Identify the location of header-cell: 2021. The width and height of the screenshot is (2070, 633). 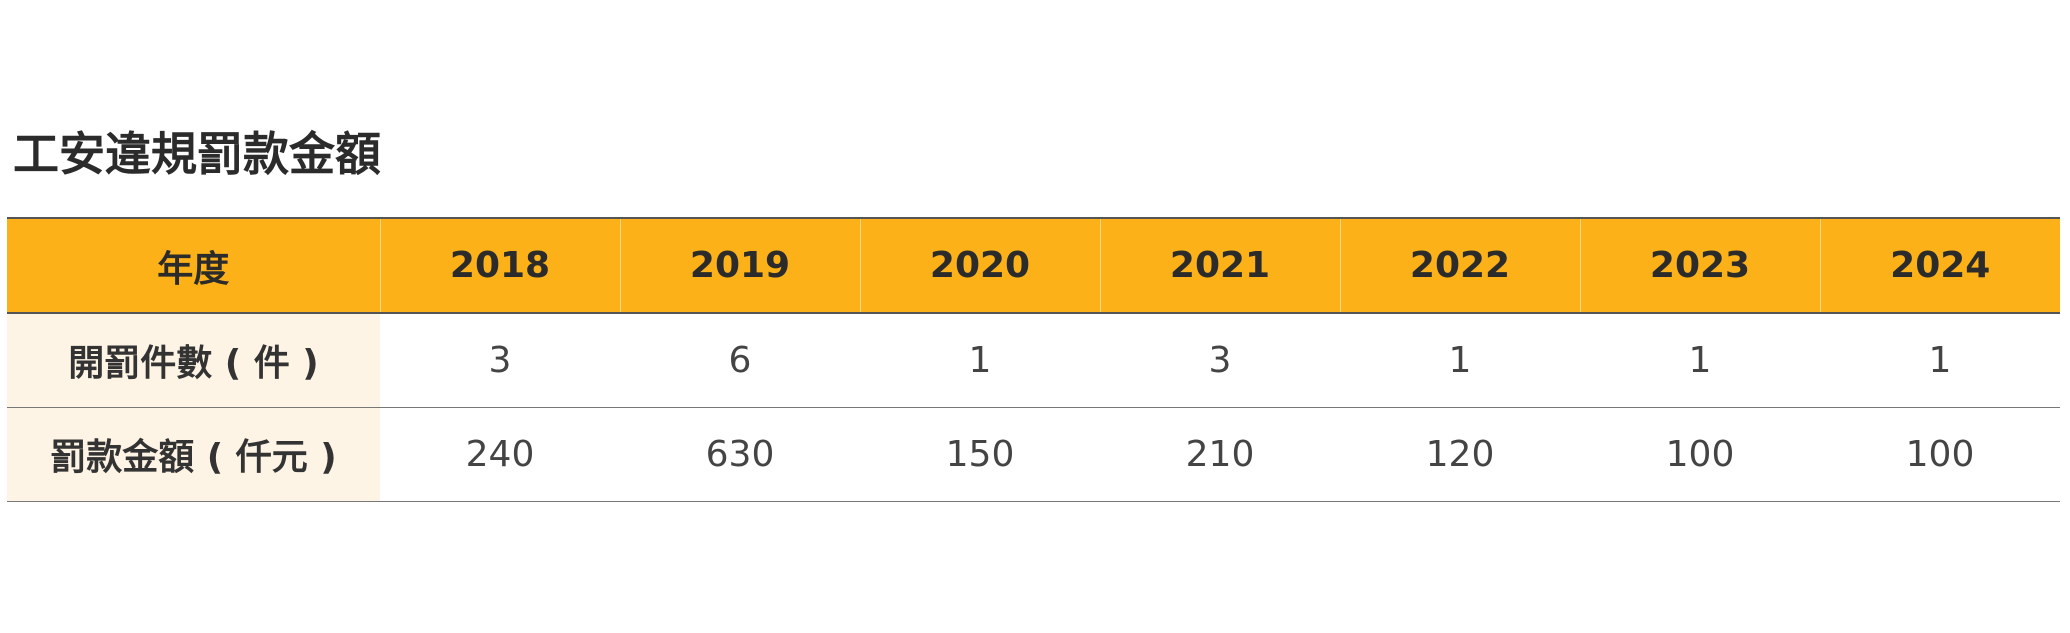
(1219, 265).